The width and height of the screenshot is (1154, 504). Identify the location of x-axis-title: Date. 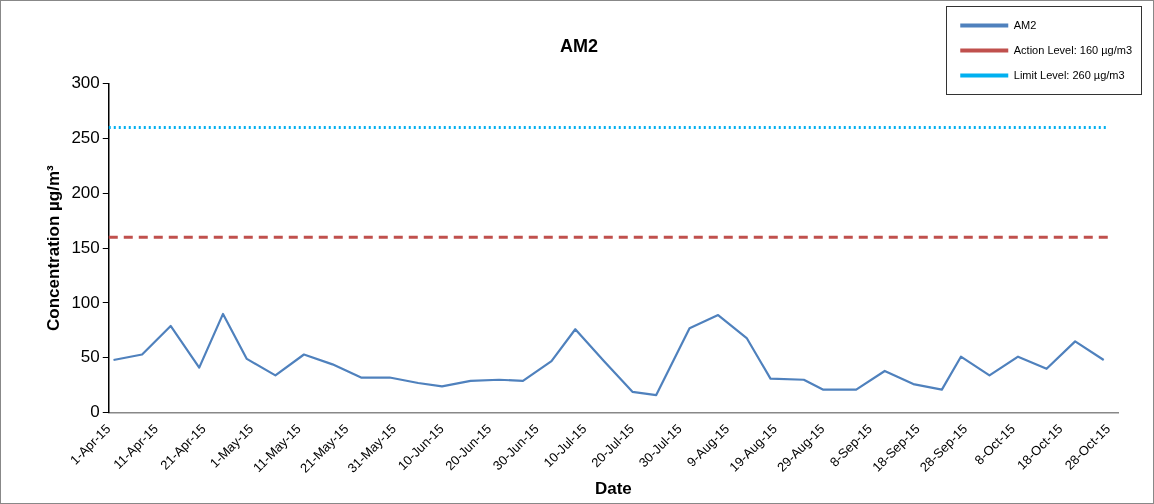
(613, 489).